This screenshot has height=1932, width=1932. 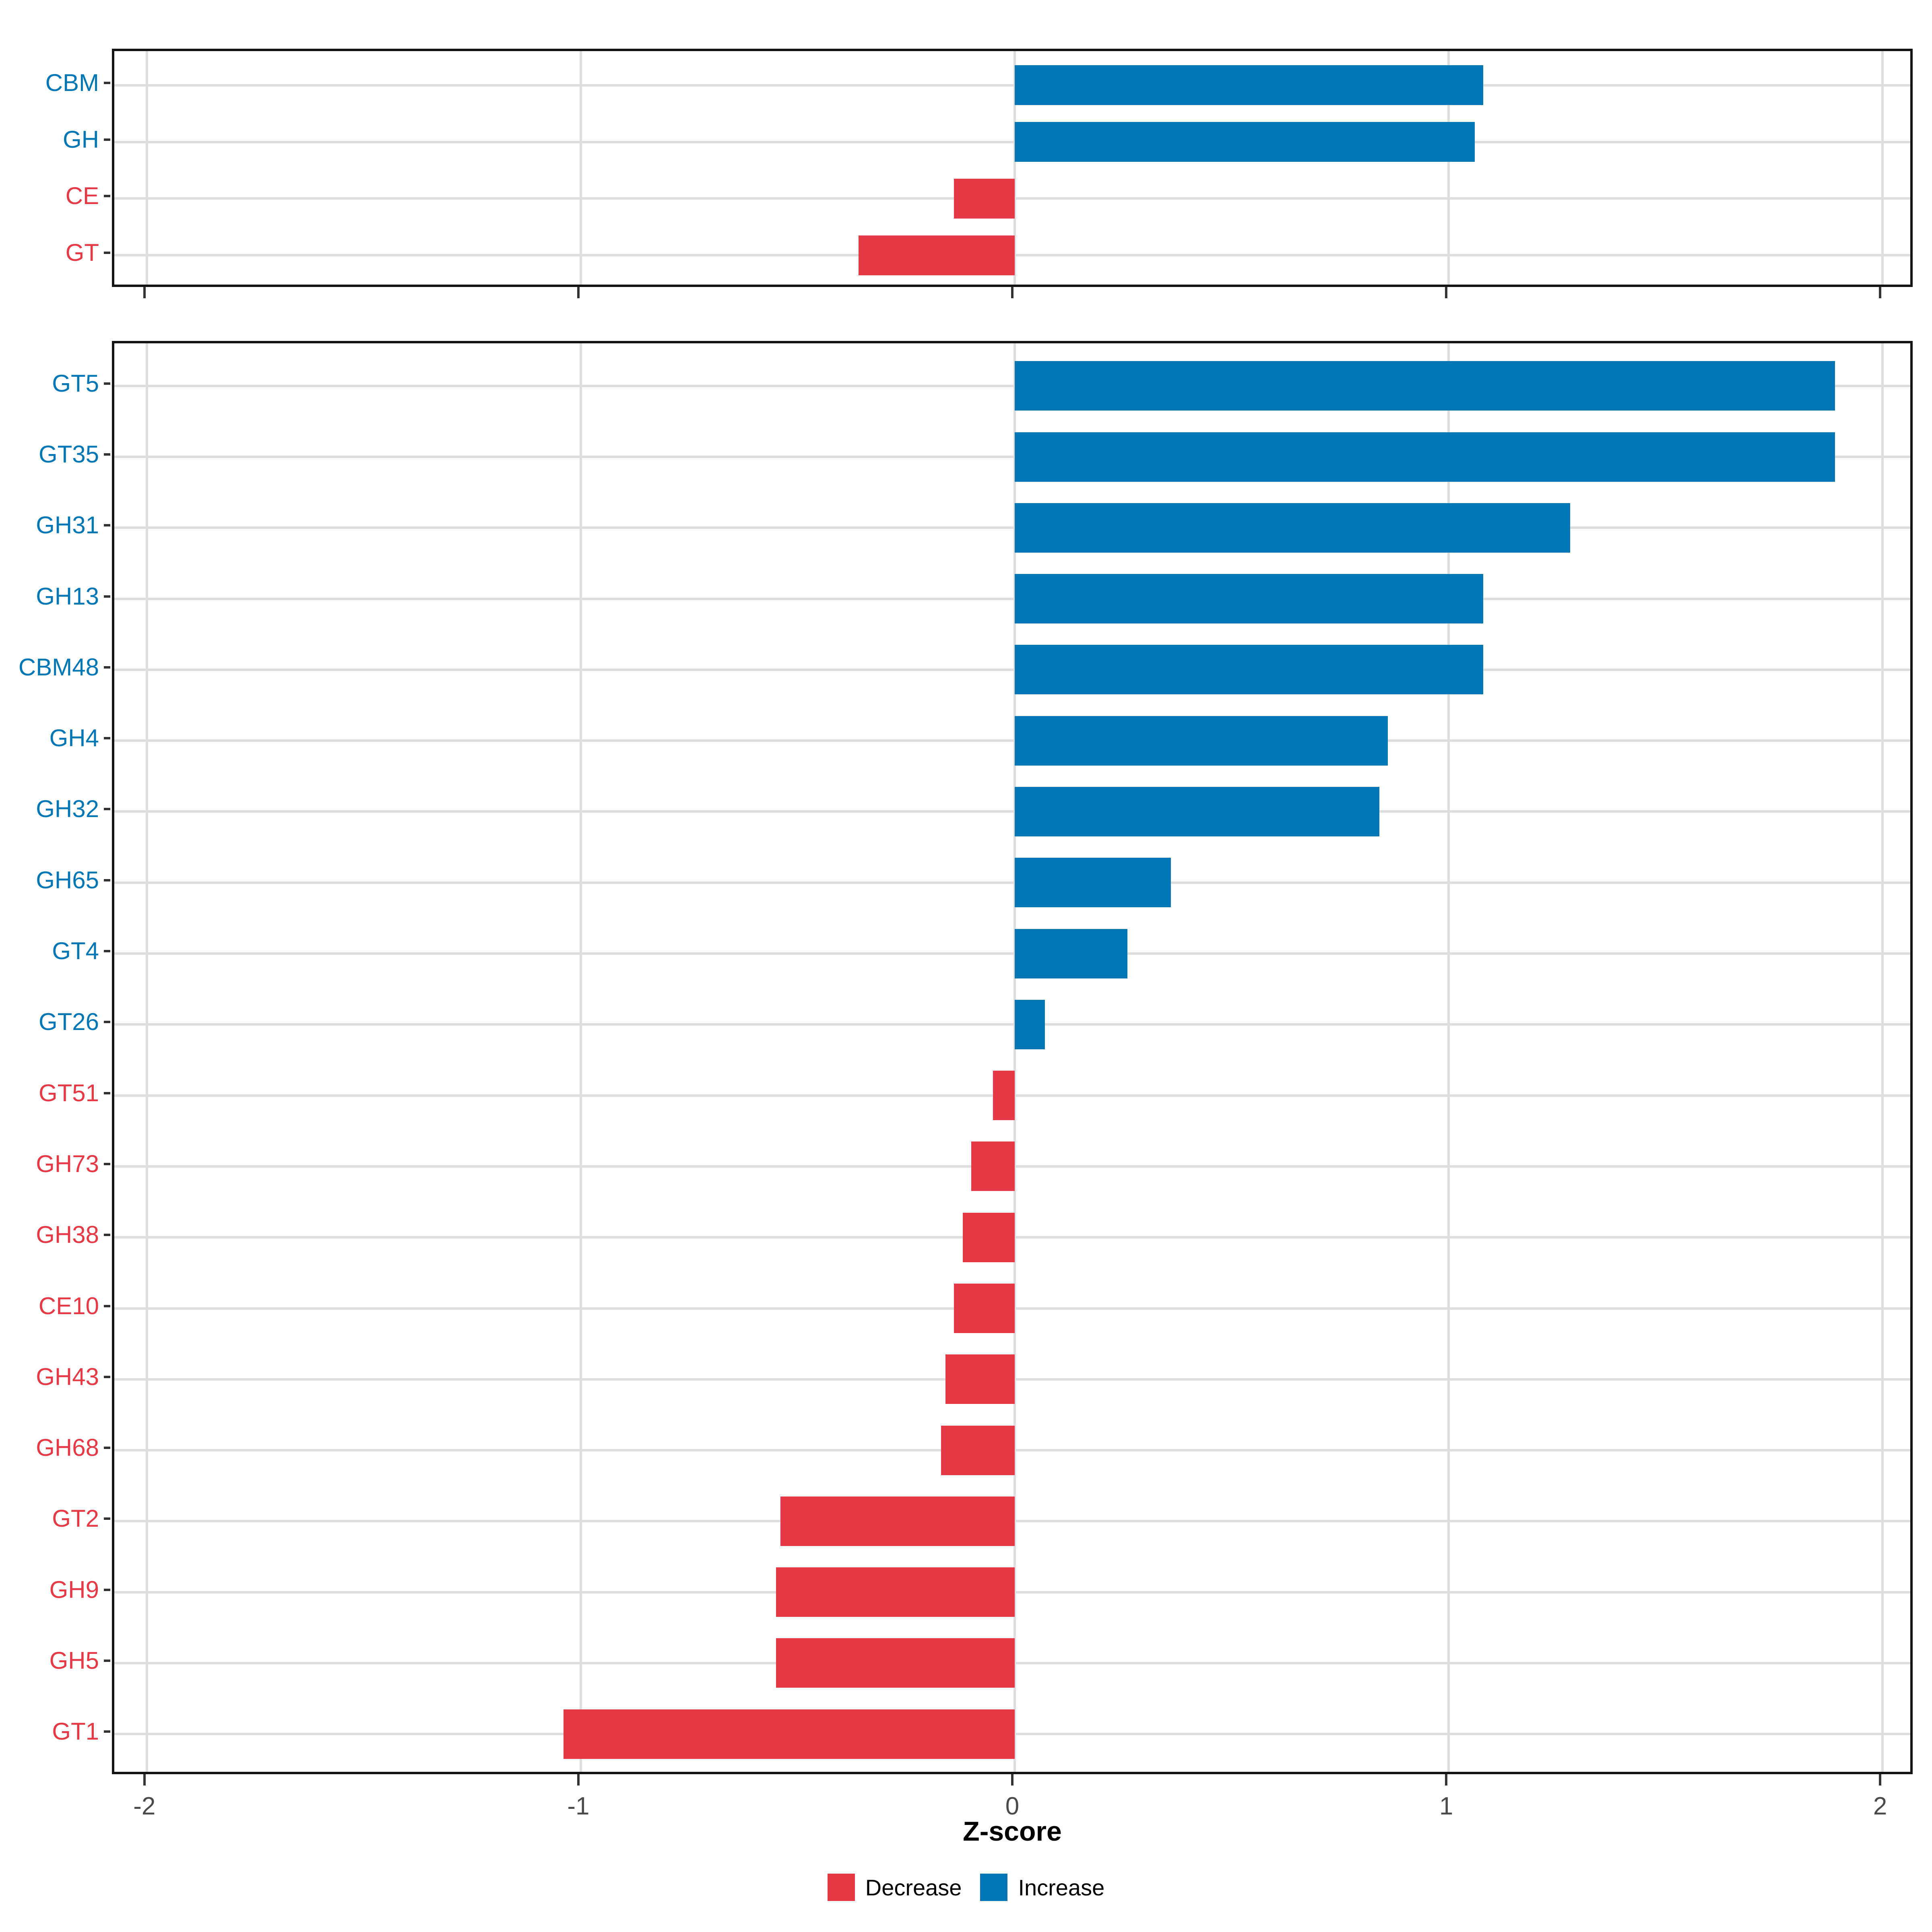 I want to click on bar-GH38, so click(x=988, y=1237).